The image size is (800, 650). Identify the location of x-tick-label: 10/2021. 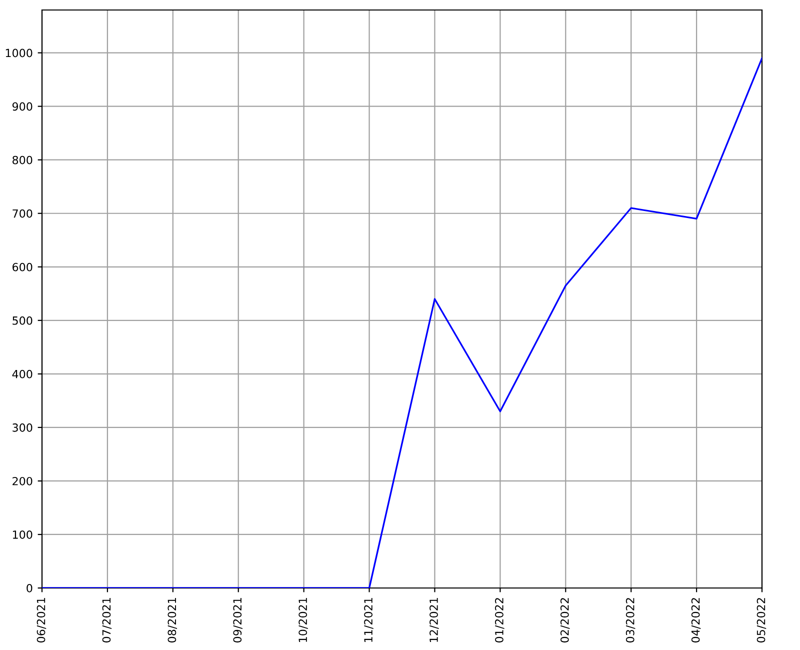
(303, 620).